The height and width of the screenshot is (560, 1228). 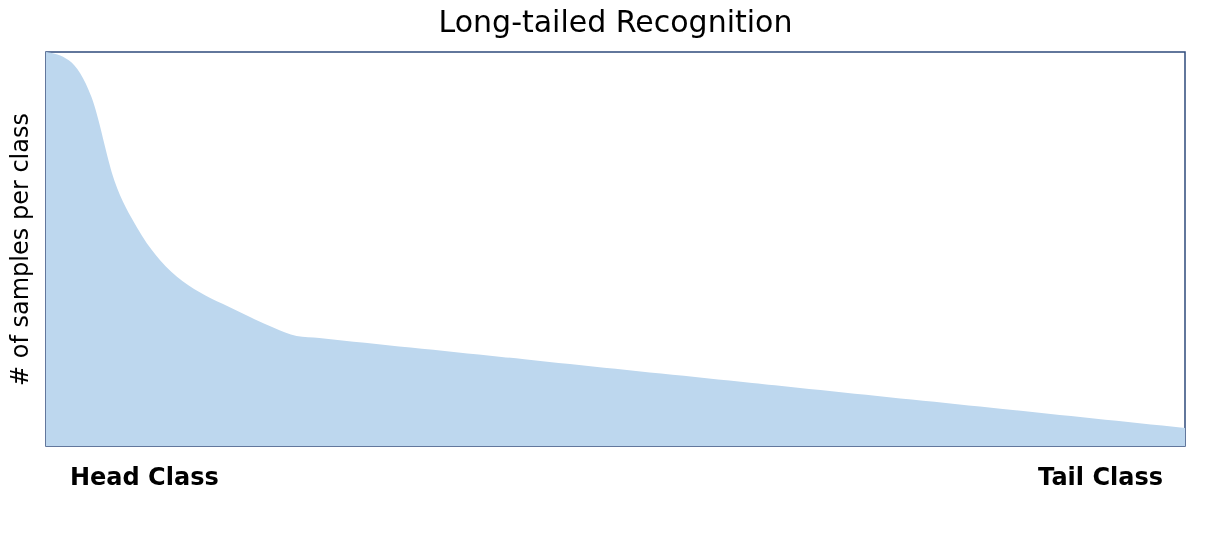 What do you see at coordinates (615, 21) in the screenshot?
I see `chart-title: Long-tailed Recognition` at bounding box center [615, 21].